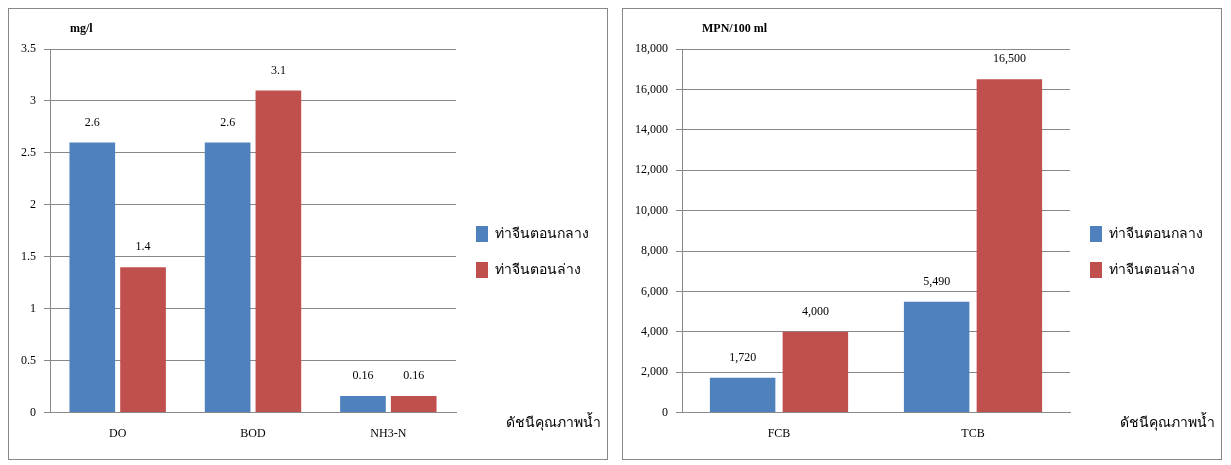 This screenshot has height=465, width=1231. What do you see at coordinates (28, 359) in the screenshot?
I see `y-tick-label: 0.5` at bounding box center [28, 359].